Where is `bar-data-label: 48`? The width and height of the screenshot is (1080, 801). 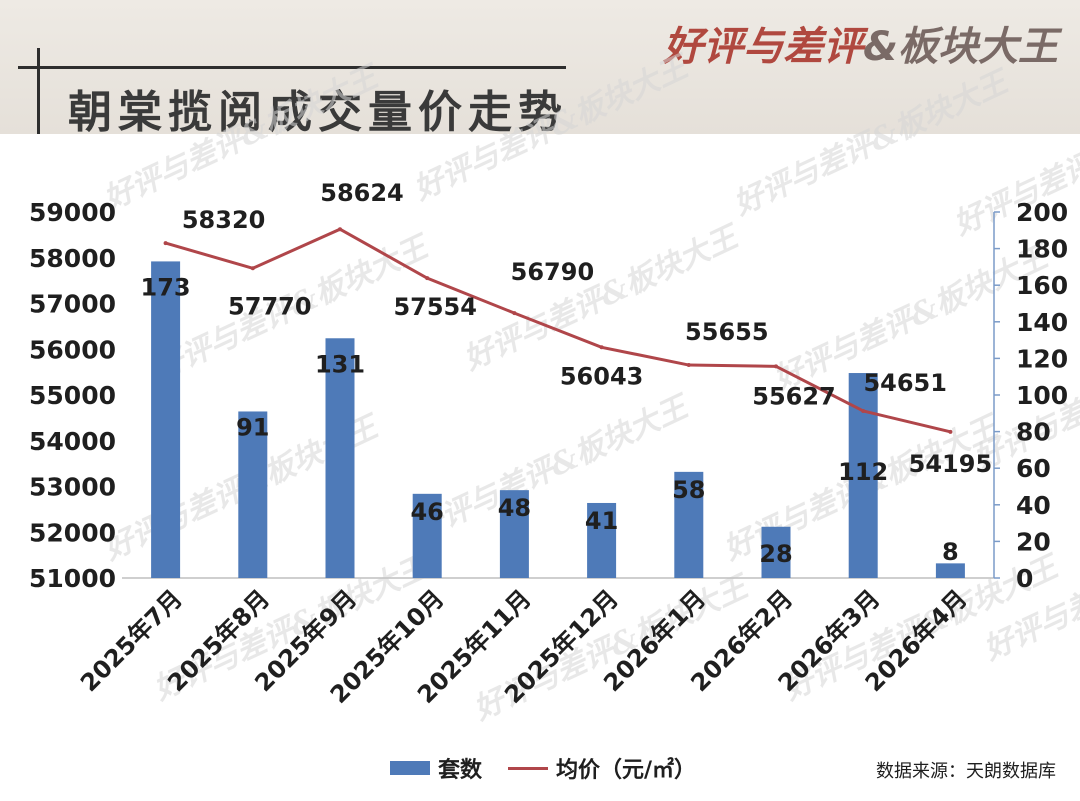
bar-data-label: 48 is located at coordinates (514, 508).